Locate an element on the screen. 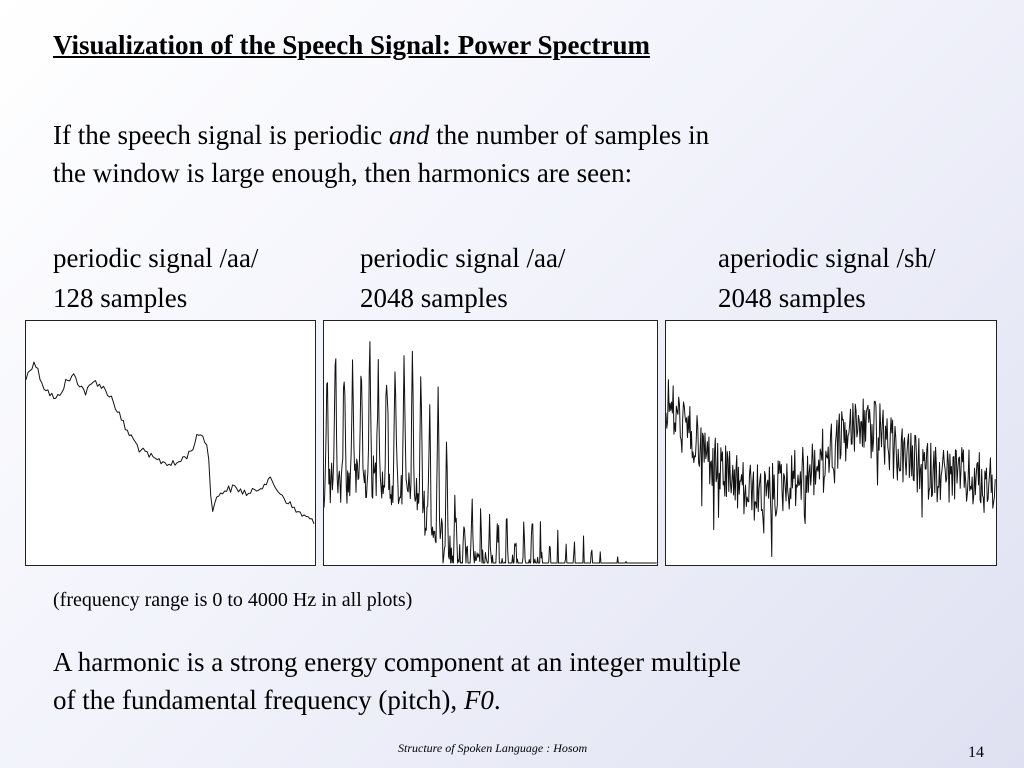 This screenshot has height=768, width=1024. plot-2-label: periodic signal /aa/ 2048 samples is located at coordinates (462, 278).